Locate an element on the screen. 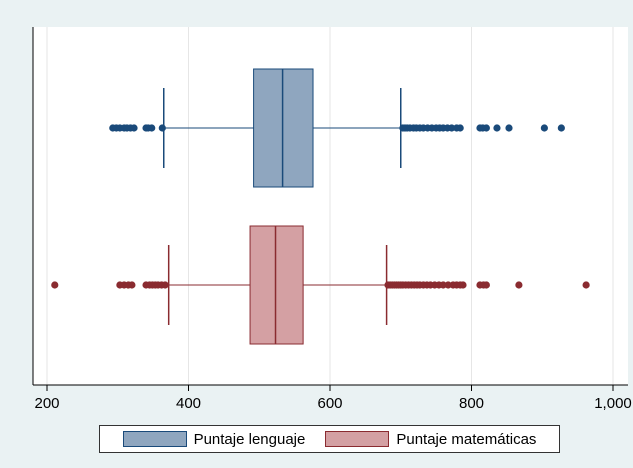 This screenshot has width=633, height=468. x-tick-label: 400 is located at coordinates (188, 403).